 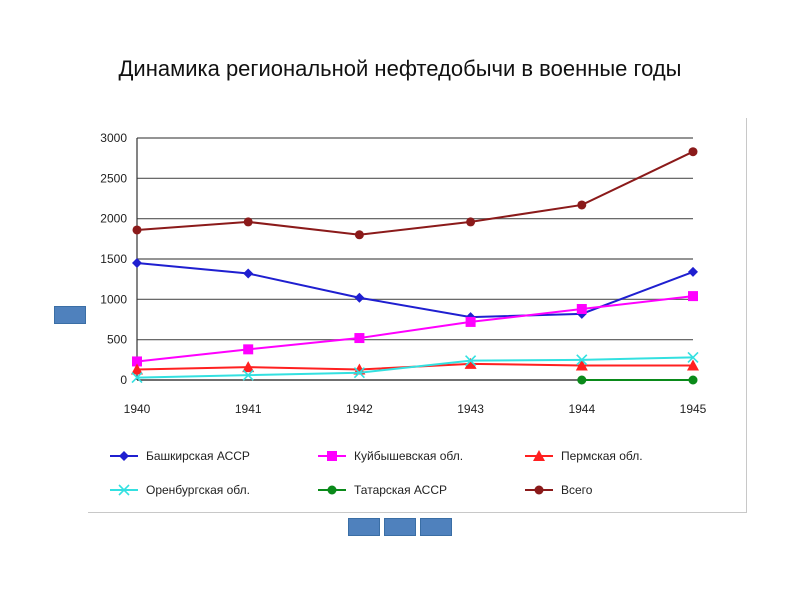 What do you see at coordinates (559, 490) in the screenshot?
I see `legend-item: Всего` at bounding box center [559, 490].